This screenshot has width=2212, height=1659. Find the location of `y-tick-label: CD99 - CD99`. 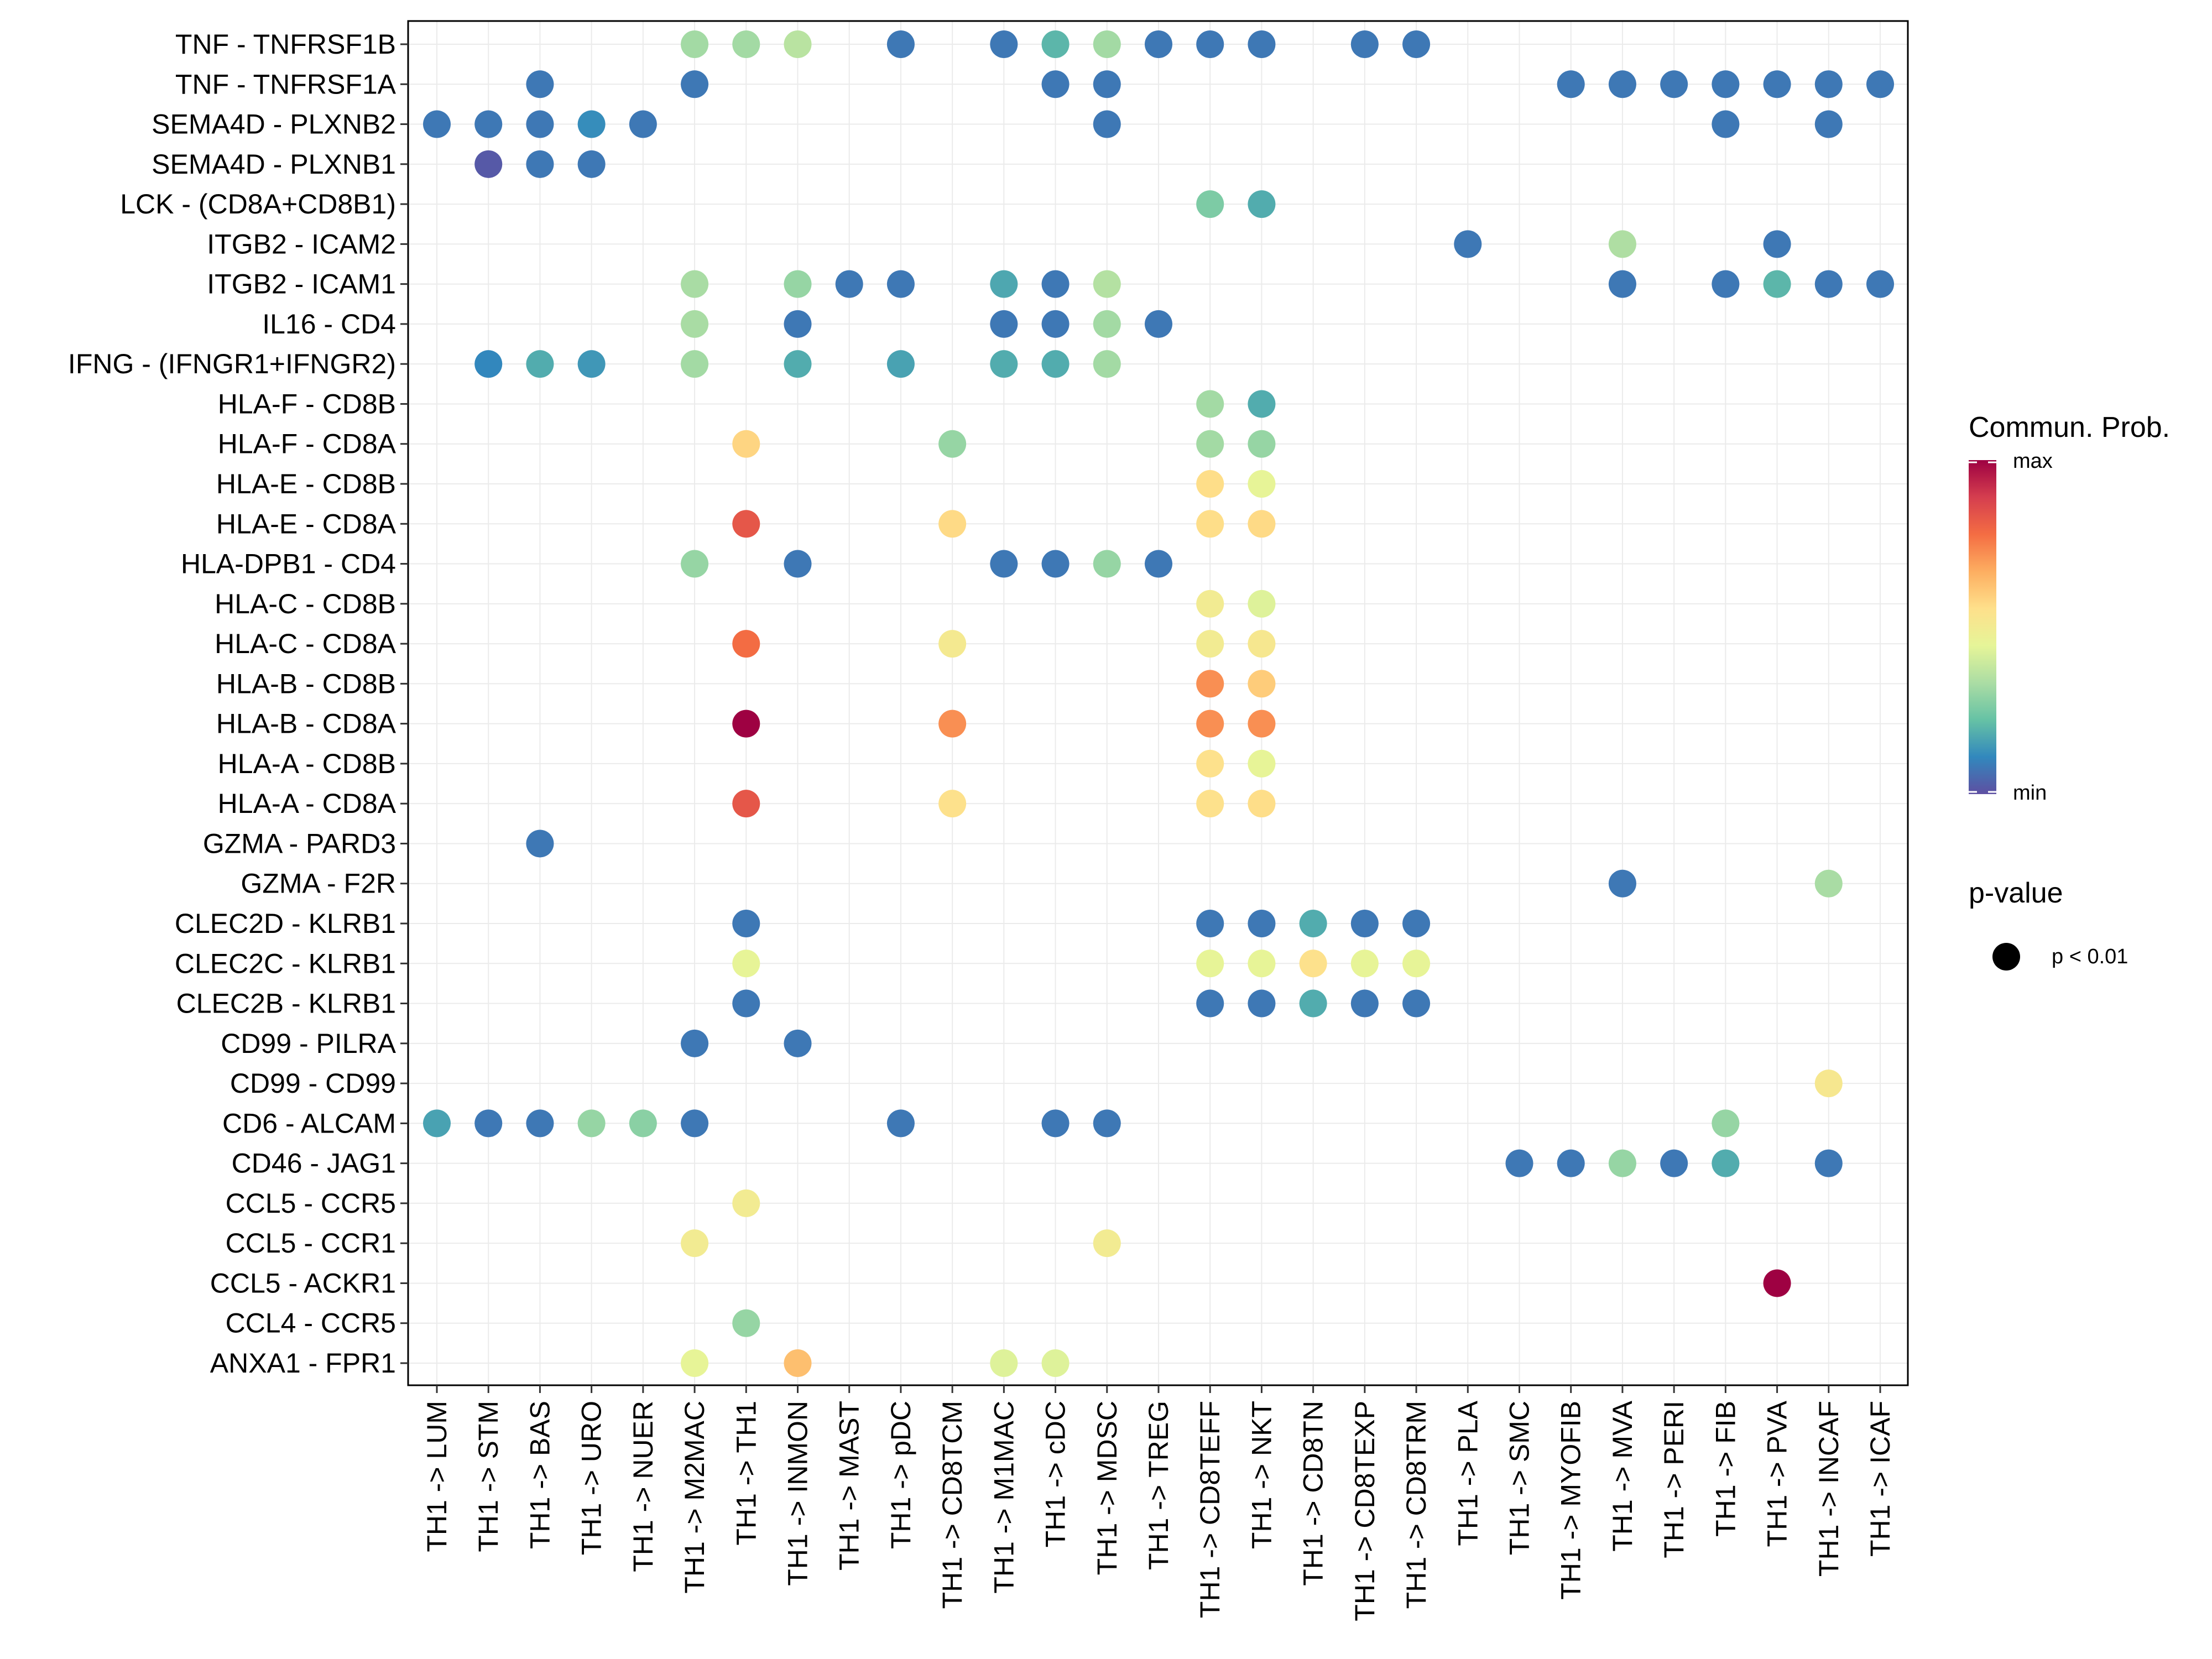

y-tick-label: CD99 - CD99 is located at coordinates (313, 1084).